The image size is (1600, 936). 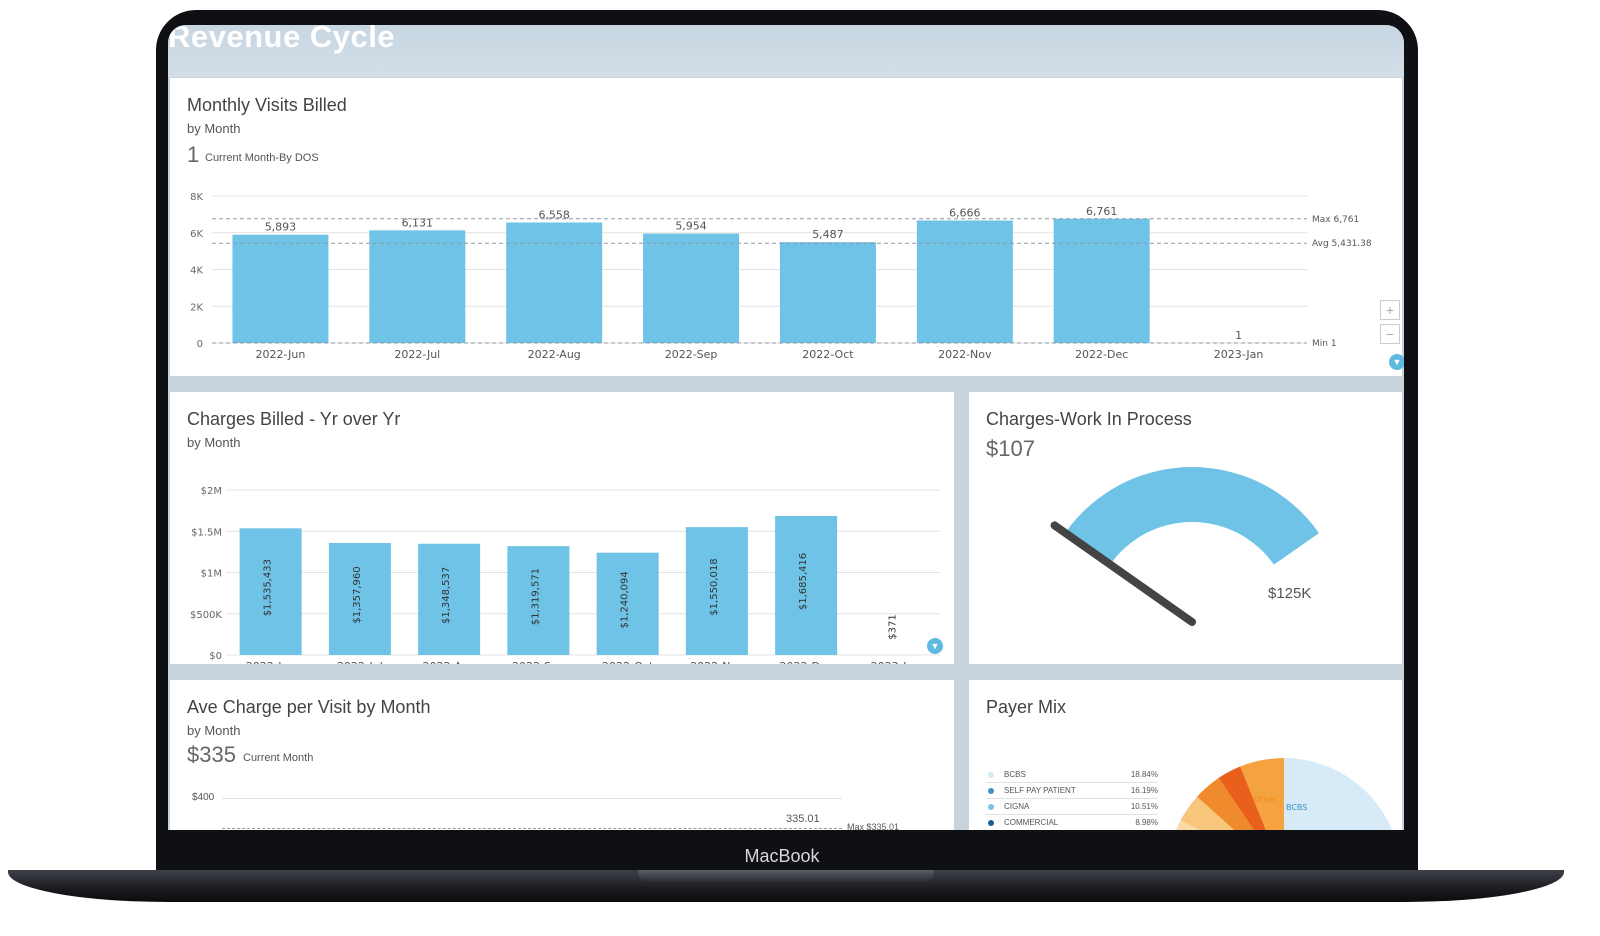 I want to click on wip-gauge, so click(x=1184, y=546).